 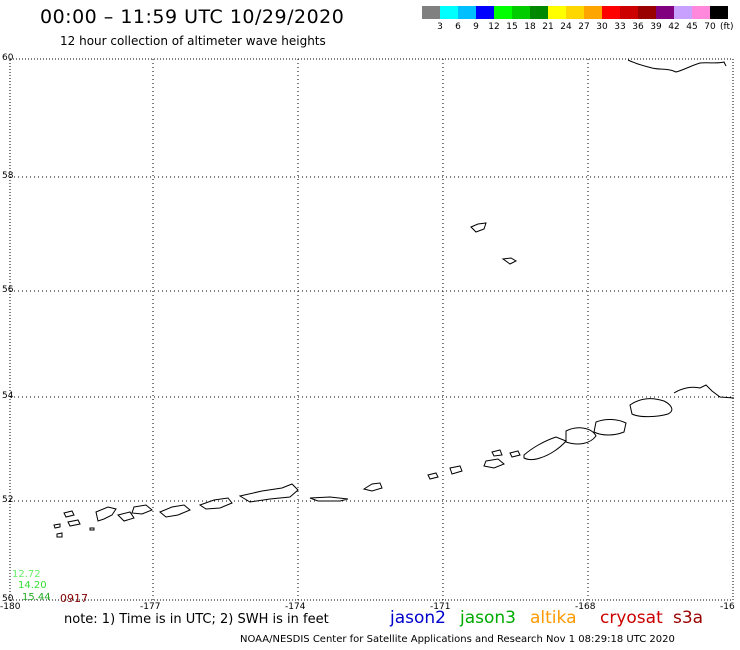 What do you see at coordinates (602, 27) in the screenshot?
I see `colorbar-tick-label: 30` at bounding box center [602, 27].